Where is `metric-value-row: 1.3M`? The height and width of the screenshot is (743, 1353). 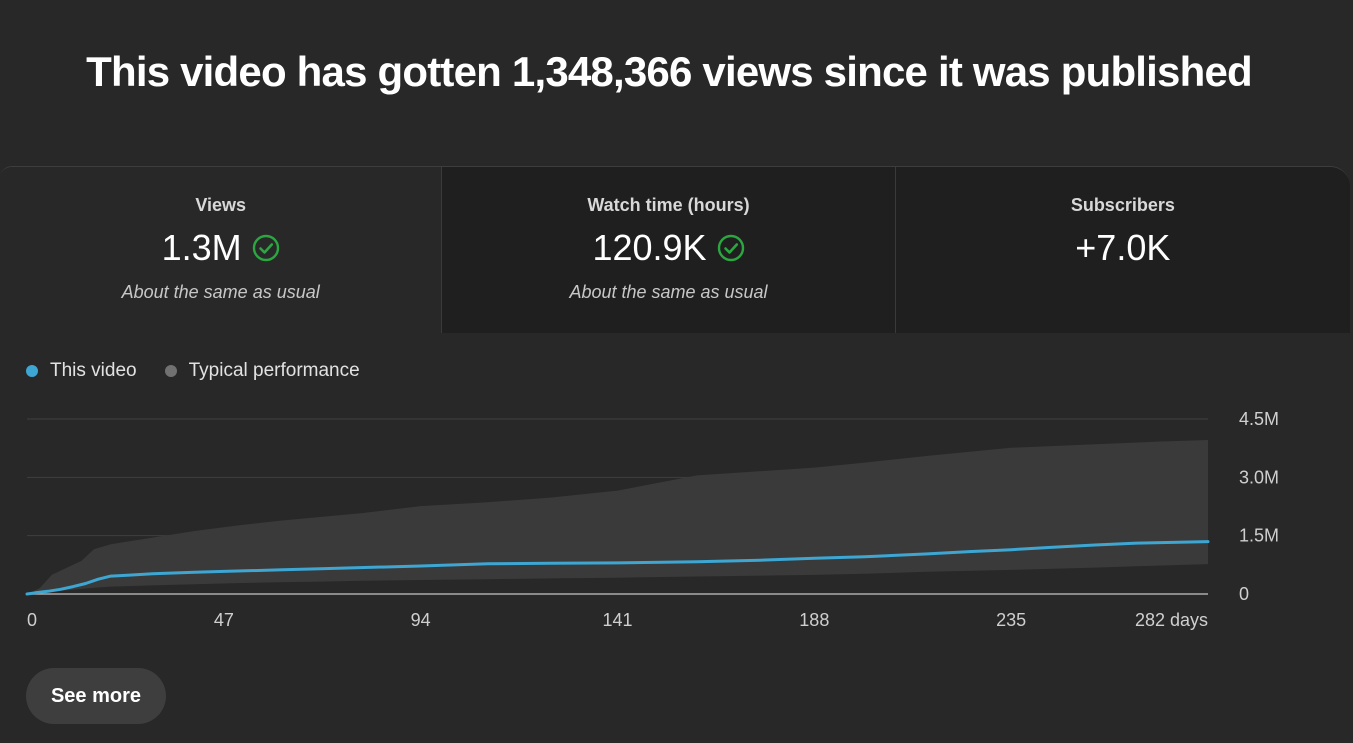
metric-value-row: 1.3M is located at coordinates (220, 248).